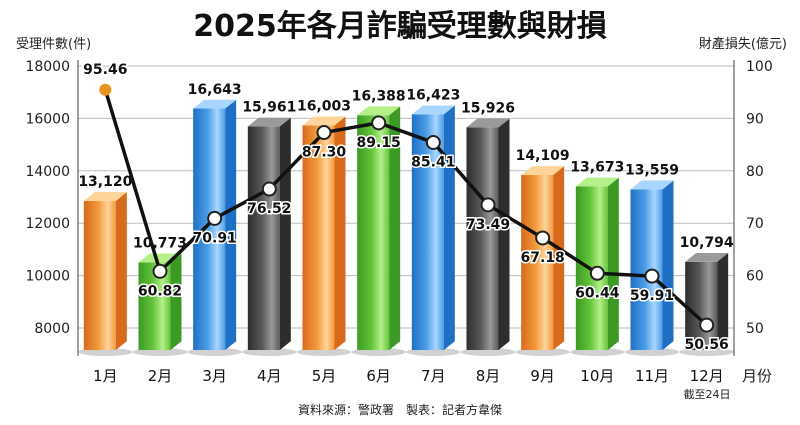 Image resolution: width=800 pixels, height=425 pixels. What do you see at coordinates (379, 96) in the screenshot?
I see `bar-value-label: 16,388` at bounding box center [379, 96].